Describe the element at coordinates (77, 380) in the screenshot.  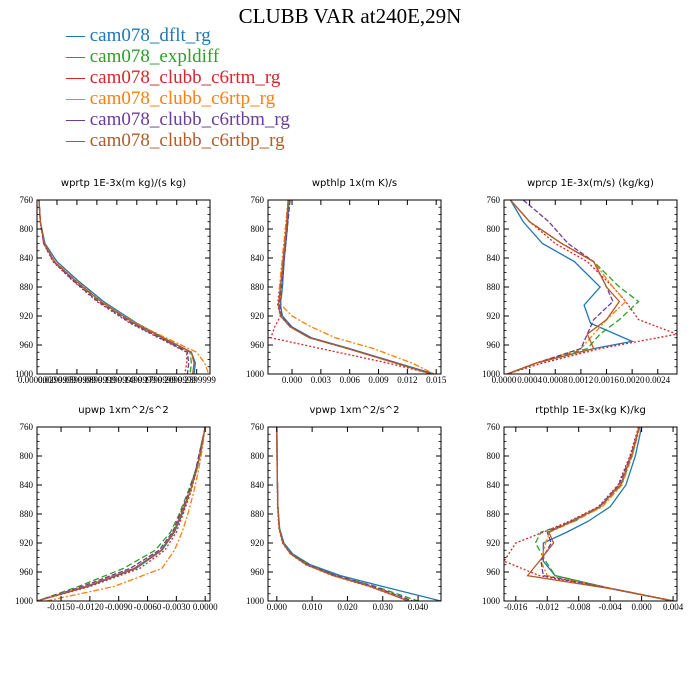
I see `x-tick-label: 0.0599999` at that location.